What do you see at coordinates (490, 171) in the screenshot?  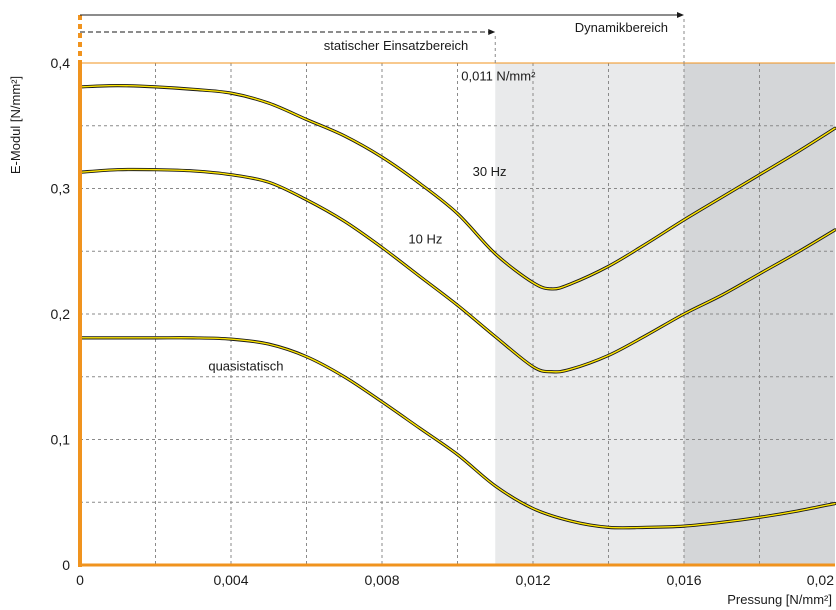 I see `curve-label-30-hz: 30 Hz` at bounding box center [490, 171].